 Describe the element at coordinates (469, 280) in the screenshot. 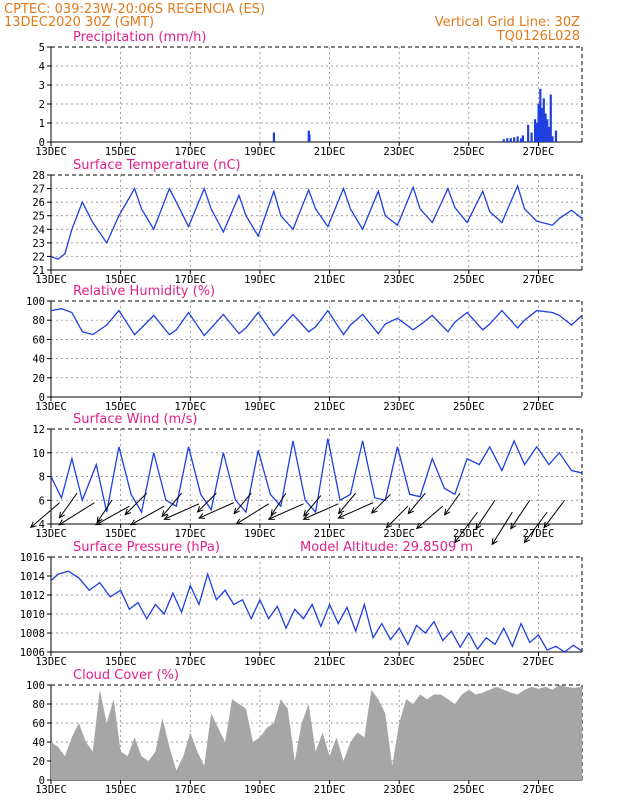

I see `temperature-xtick-label: 25DEC` at that location.